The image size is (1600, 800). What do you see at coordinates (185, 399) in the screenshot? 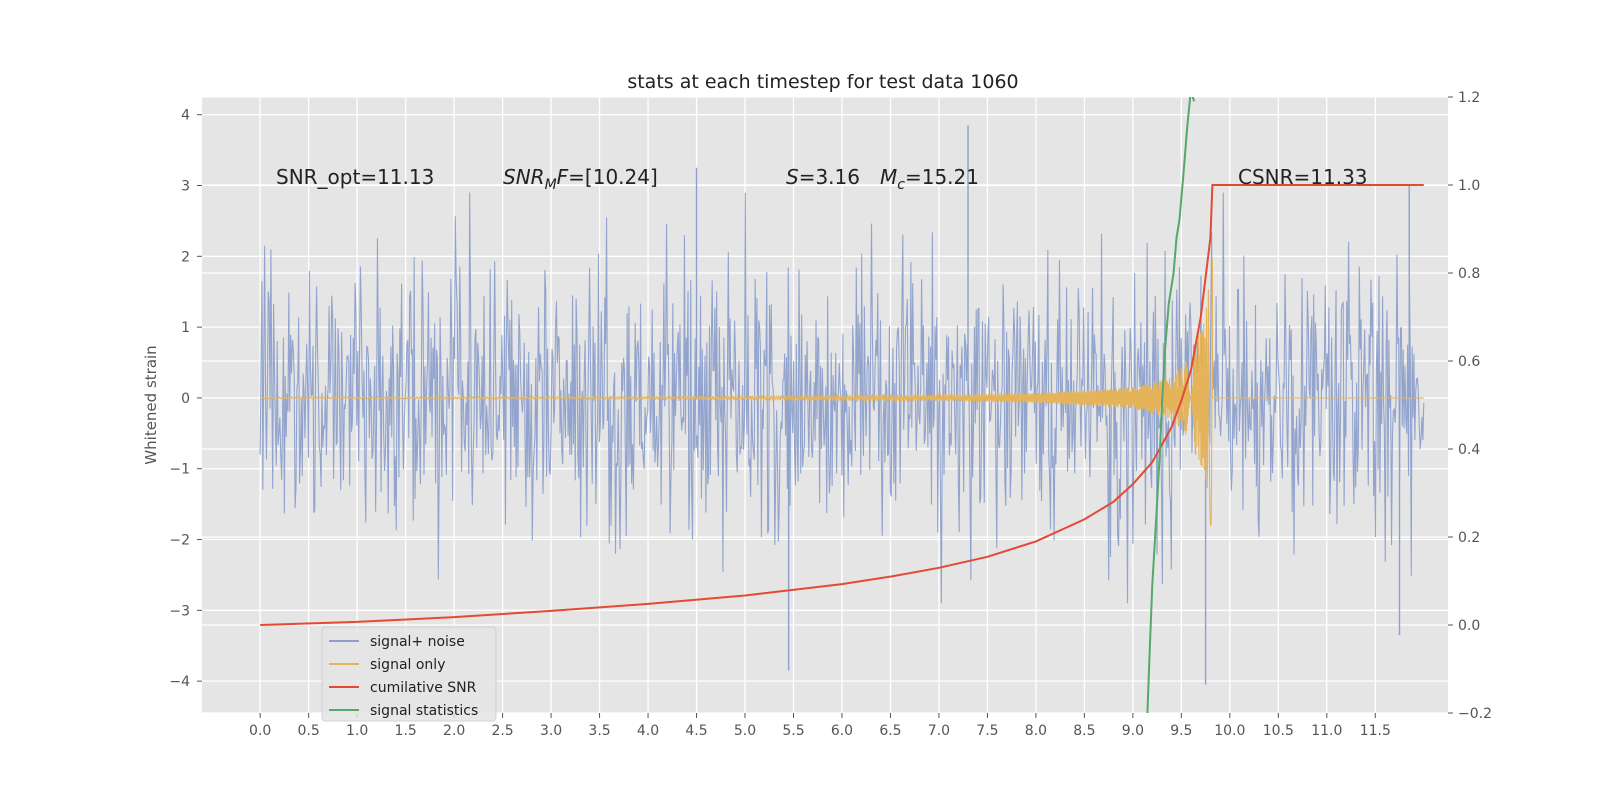
I see `y-tick-label: 0` at bounding box center [185, 399].